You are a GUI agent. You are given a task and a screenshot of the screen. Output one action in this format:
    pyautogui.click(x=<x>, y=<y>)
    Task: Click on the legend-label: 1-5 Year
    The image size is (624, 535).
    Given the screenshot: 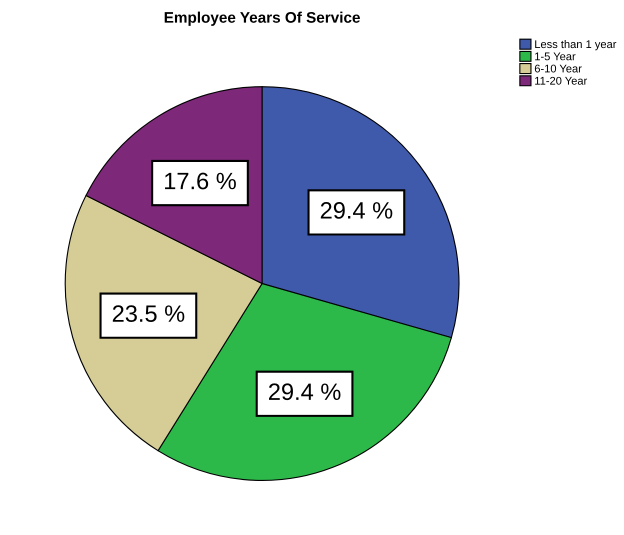 What is the action you would take?
    pyautogui.click(x=555, y=56)
    